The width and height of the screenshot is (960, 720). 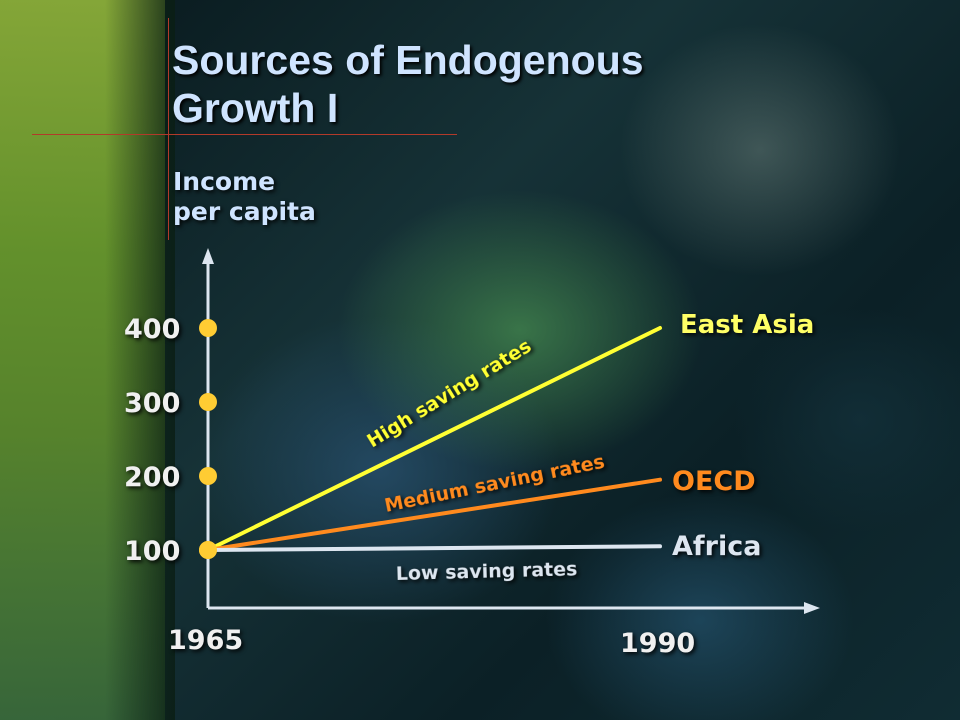 I want to click on series-oecd-label: OECD, so click(x=714, y=481).